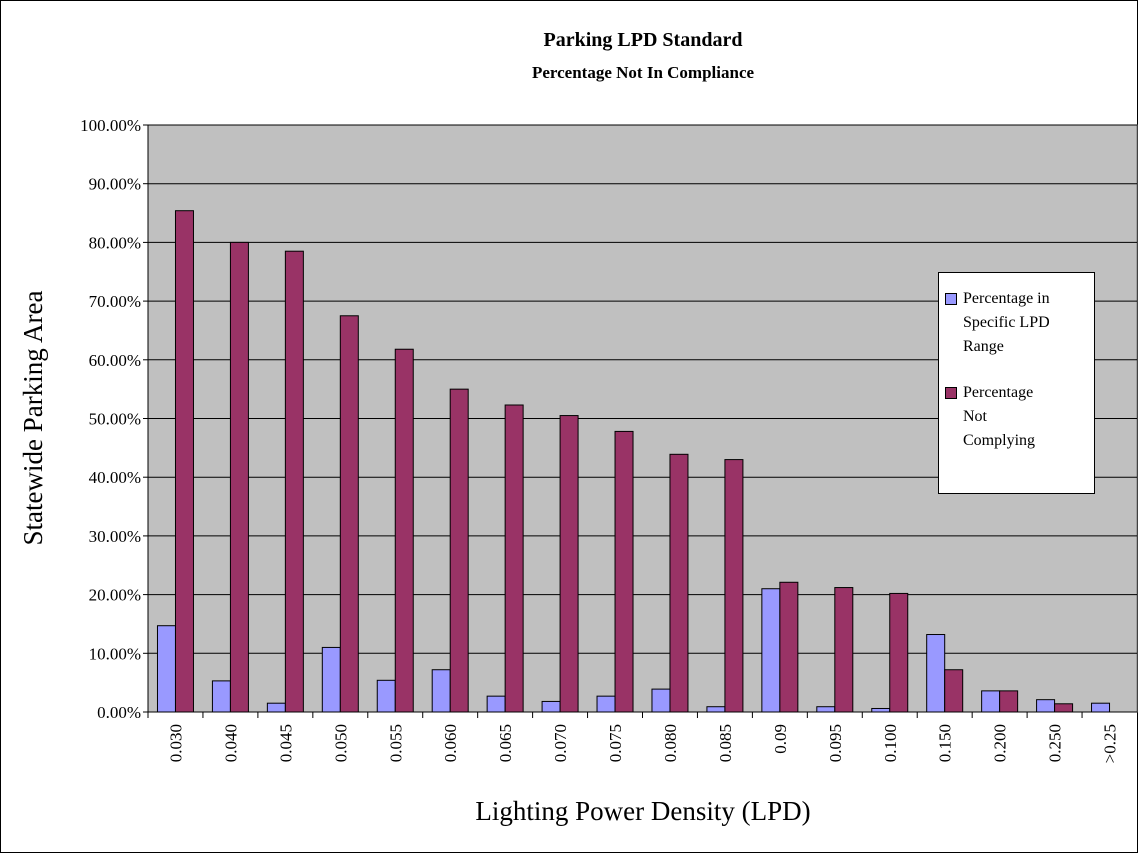  Describe the element at coordinates (395, 743) in the screenshot. I see `x-tick-label: 0.055` at that location.